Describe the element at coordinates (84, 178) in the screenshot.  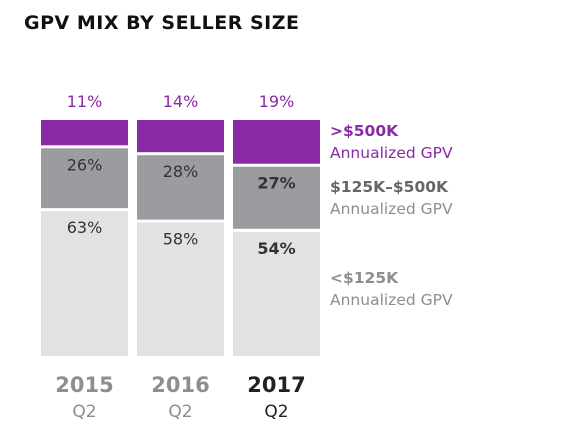
I see `bar-segment-2015-mid` at that location.